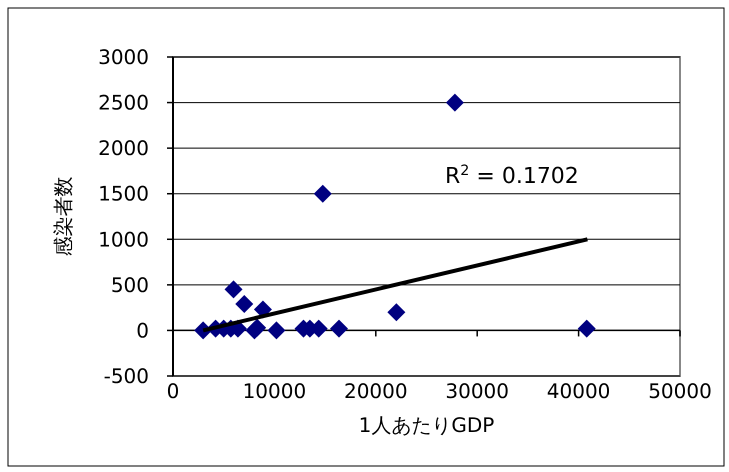 The width and height of the screenshot is (729, 472). I want to click on y-tick-label: -500, so click(126, 376).